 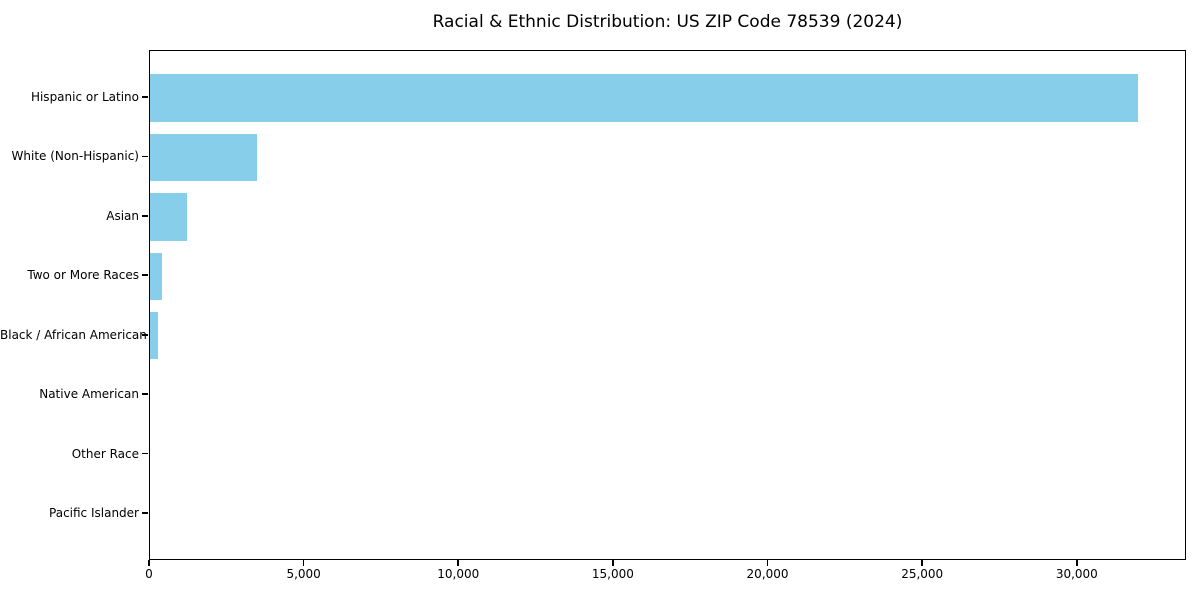 What do you see at coordinates (89, 394) in the screenshot?
I see `y-tick-label: Native American` at bounding box center [89, 394].